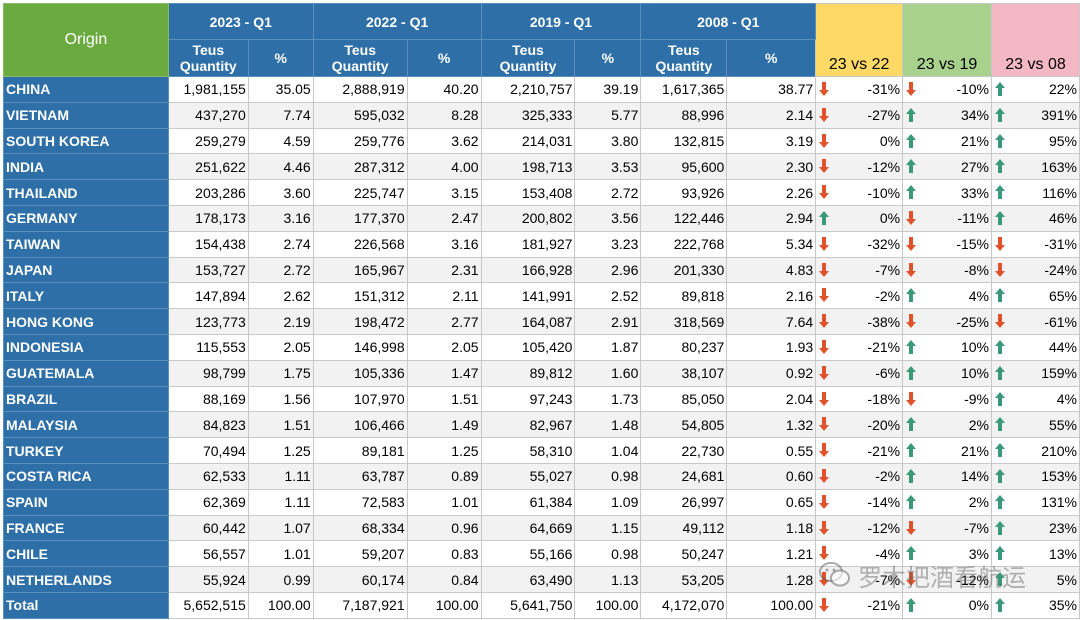 The width and height of the screenshot is (1080, 620). What do you see at coordinates (360, 58) in the screenshot?
I see `teus-quantity-header-2022: Teus Quantity` at bounding box center [360, 58].